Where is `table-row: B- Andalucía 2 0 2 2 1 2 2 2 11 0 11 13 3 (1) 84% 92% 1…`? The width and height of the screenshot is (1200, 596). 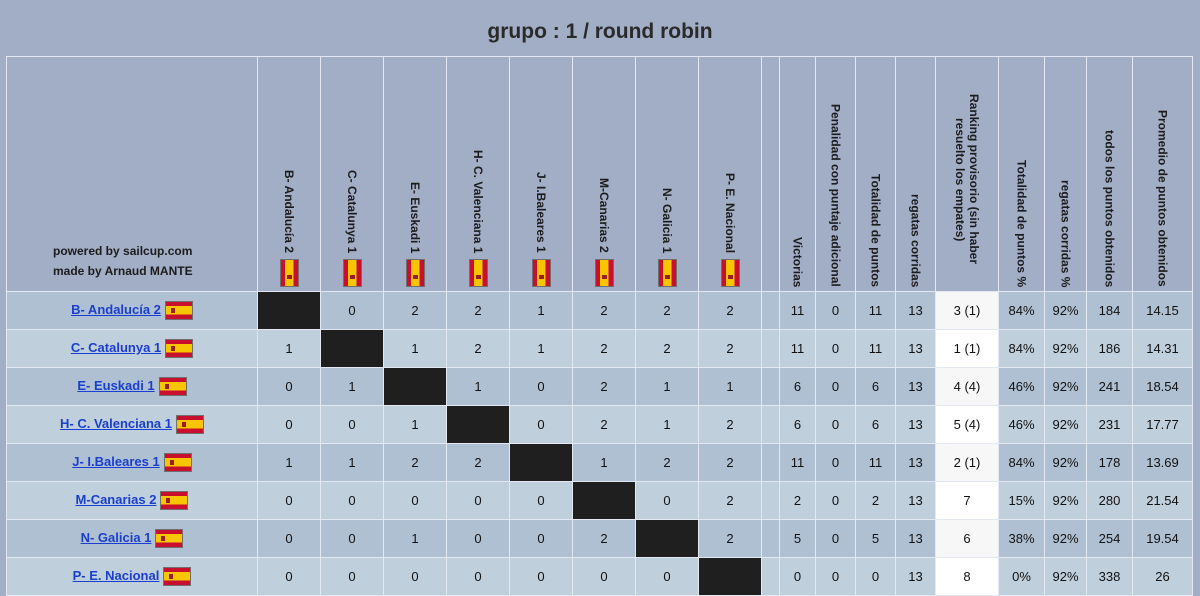 table-row: B- Andalucía 2 0 2 2 1 2 2 2 11 0 11 13 3 (1) 84% 92% 1… is located at coordinates (599, 310).